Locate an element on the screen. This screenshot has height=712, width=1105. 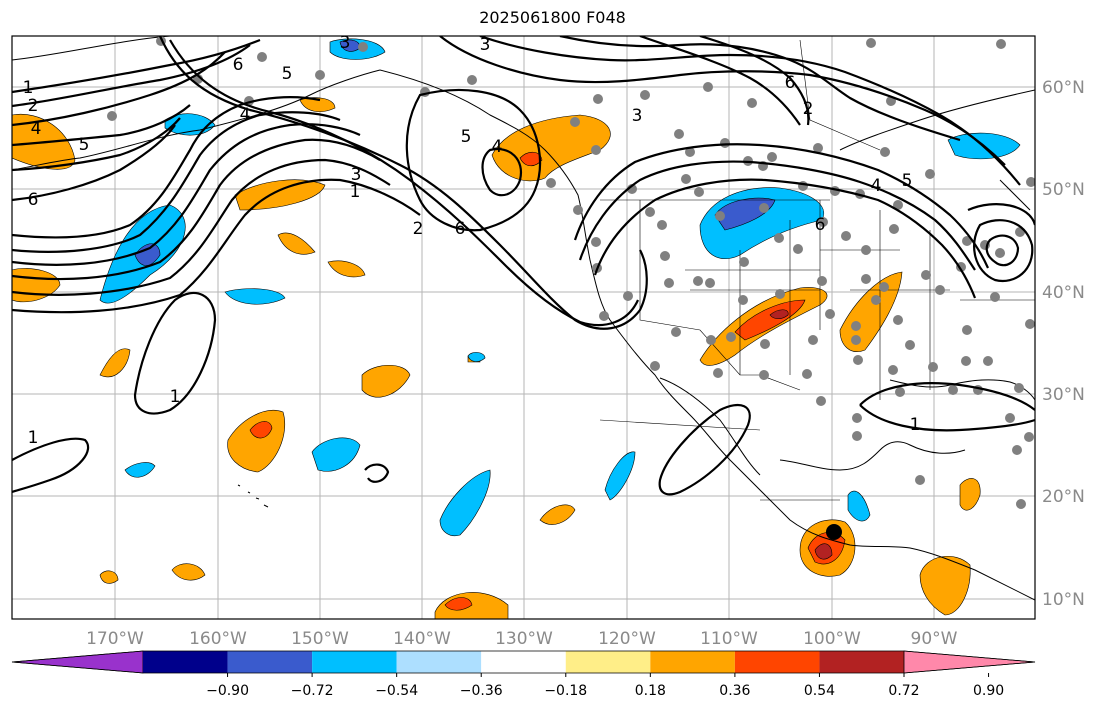
colorbar-tick-label: 0.18 is located at coordinates (650, 691).